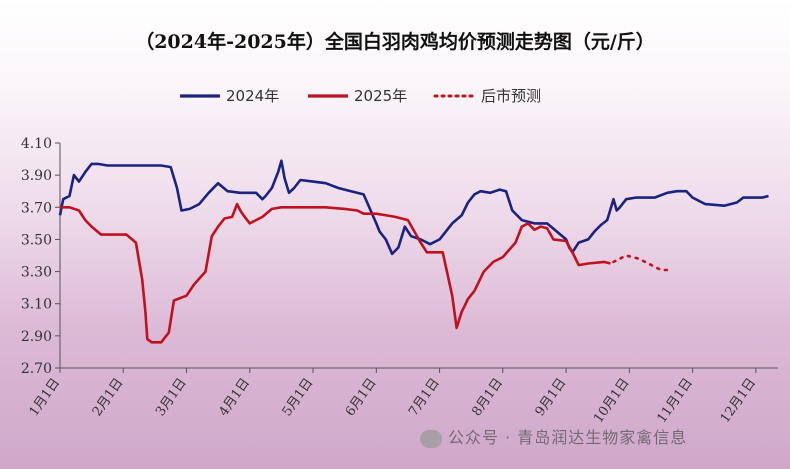 The height and width of the screenshot is (469, 790). What do you see at coordinates (234, 397) in the screenshot?
I see `x-tick-label: 4月1日` at bounding box center [234, 397].